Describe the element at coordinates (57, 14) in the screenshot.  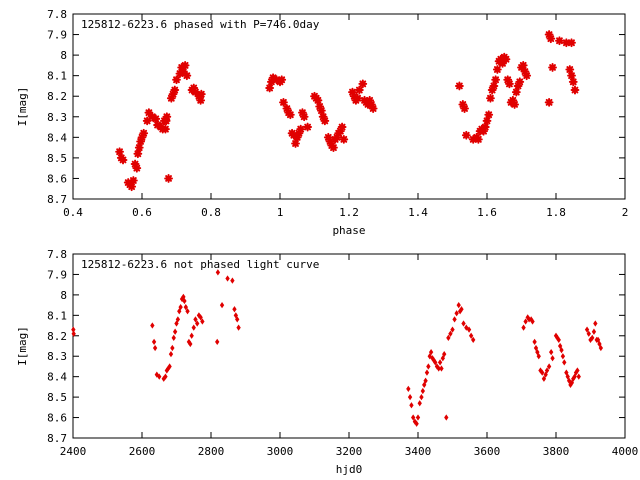
I see `y-tick-label: 7.8` at that location.